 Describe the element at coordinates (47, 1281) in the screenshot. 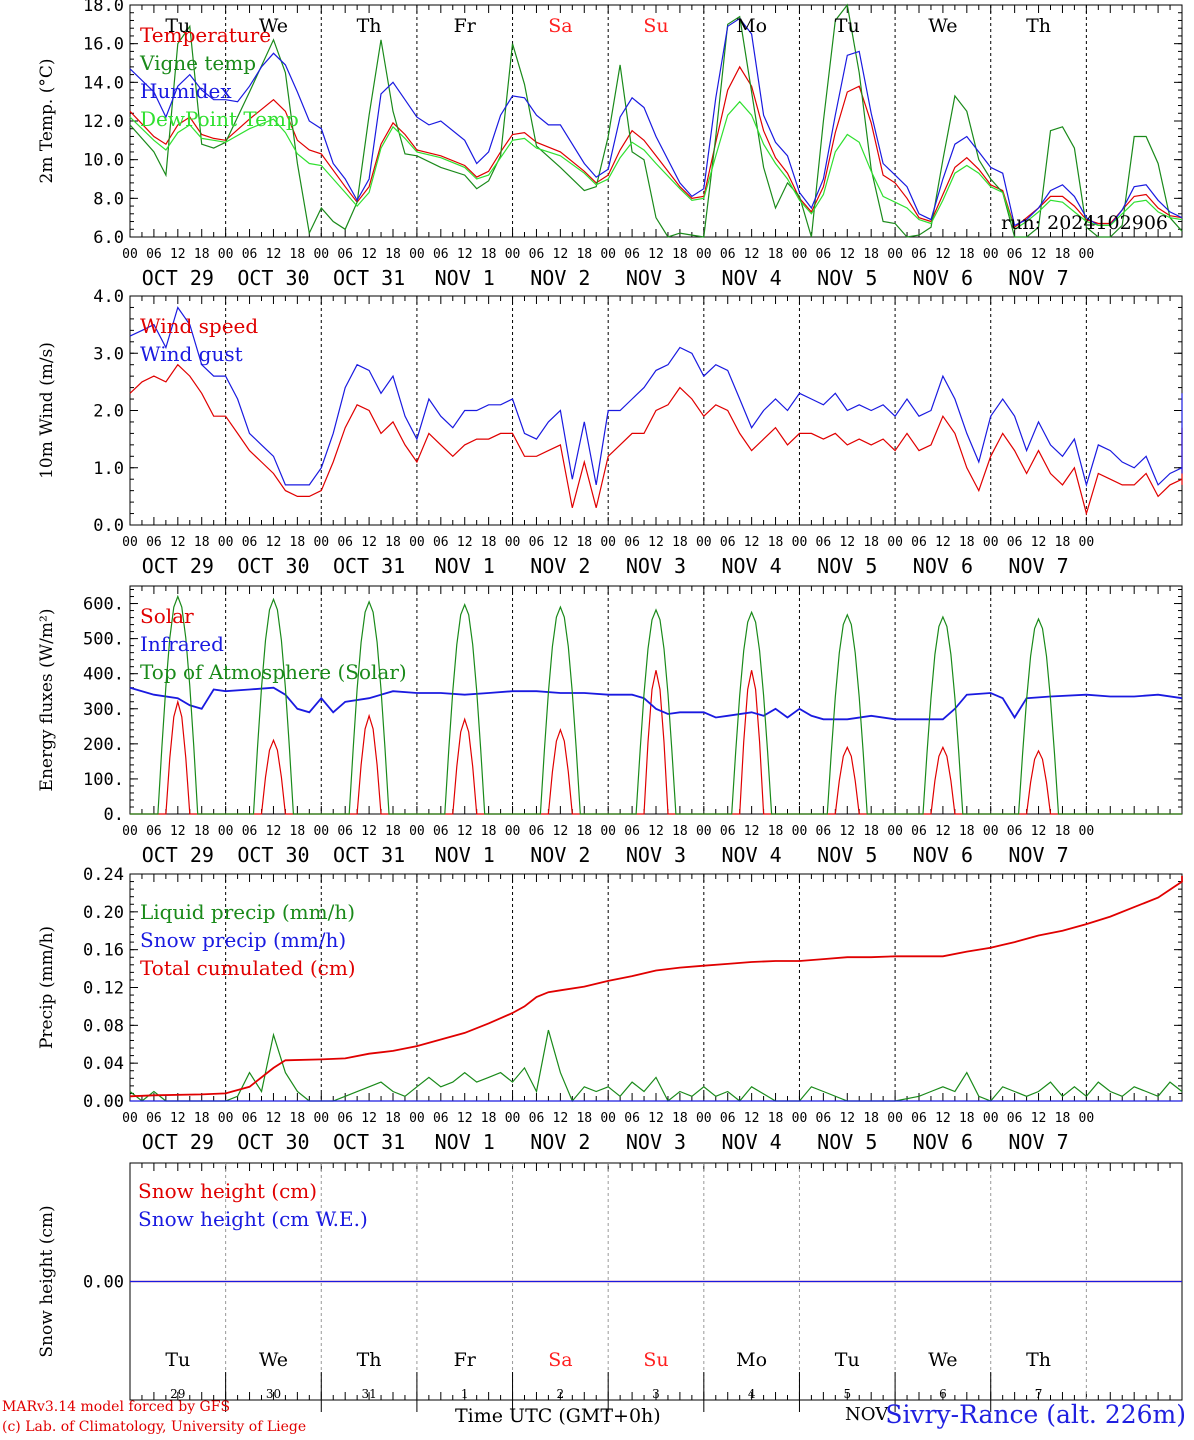

I see `y-axis-label: Snow height (cm)` at that location.